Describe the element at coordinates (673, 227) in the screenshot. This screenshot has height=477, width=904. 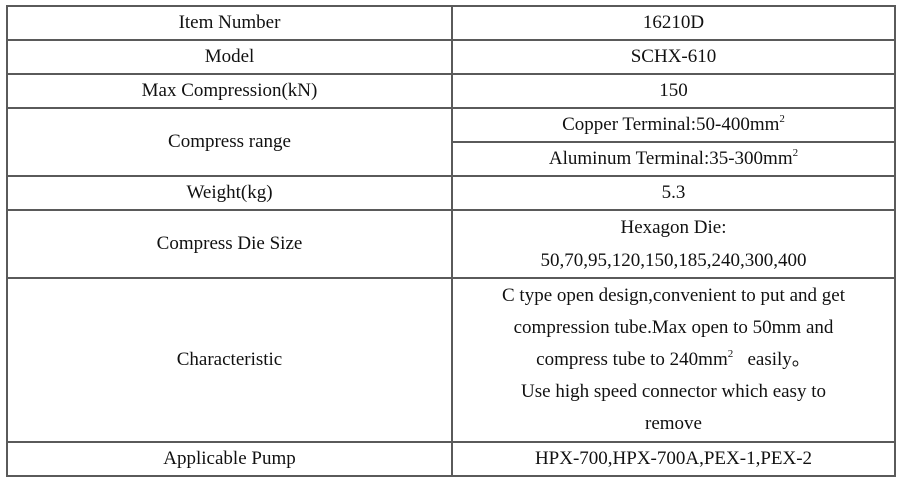
I see `die-line-1: Hexagon Die:` at that location.